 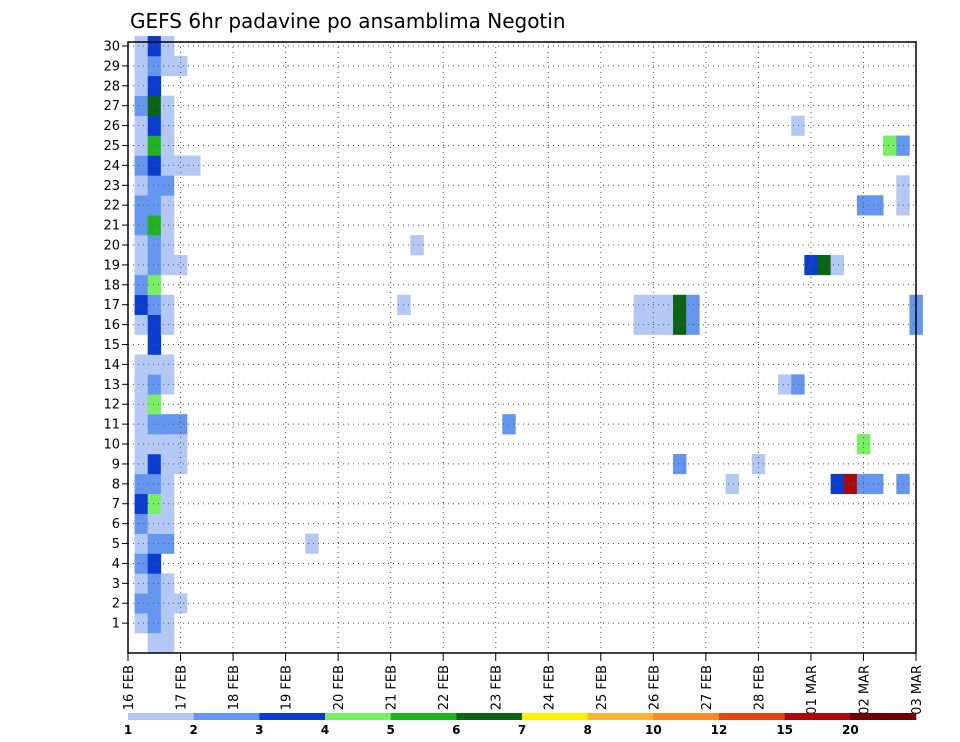 I want to click on x-tick-label: 28 FEB, so click(x=759, y=687).